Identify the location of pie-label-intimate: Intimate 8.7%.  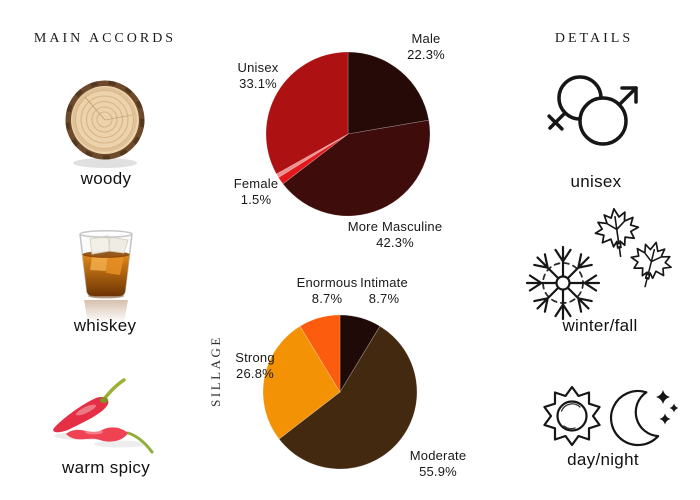
(384, 291).